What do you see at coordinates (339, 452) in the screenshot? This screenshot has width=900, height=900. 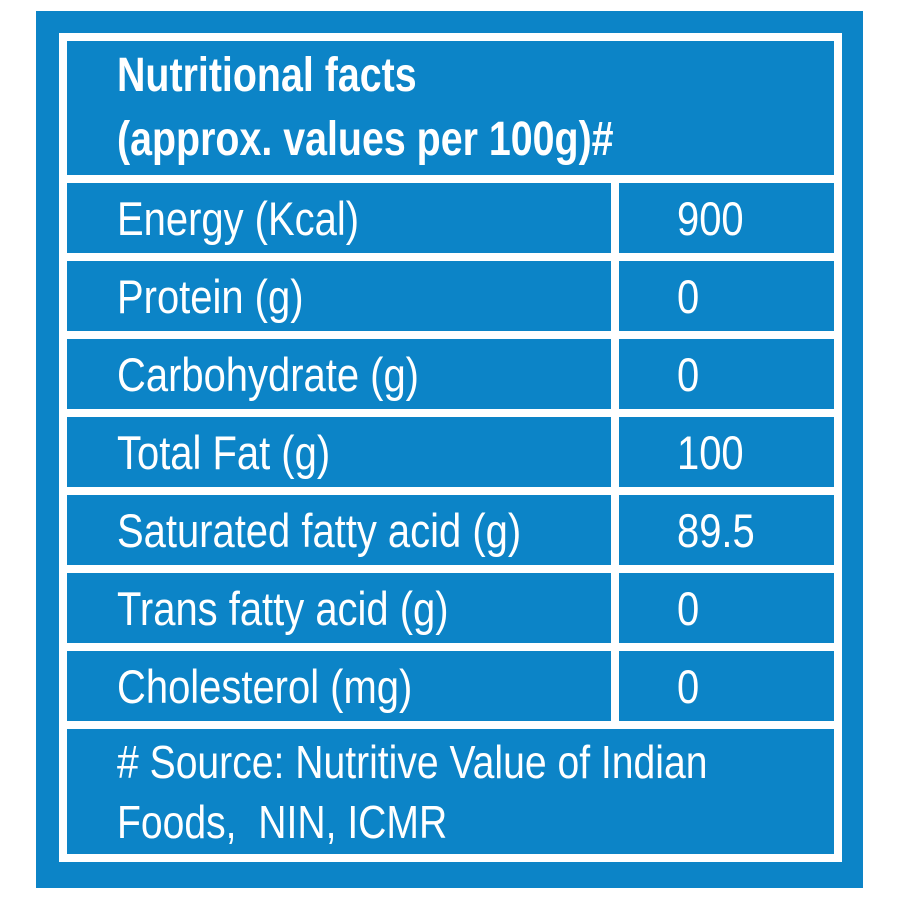 I see `row-label-cell: Total Fat (g)` at bounding box center [339, 452].